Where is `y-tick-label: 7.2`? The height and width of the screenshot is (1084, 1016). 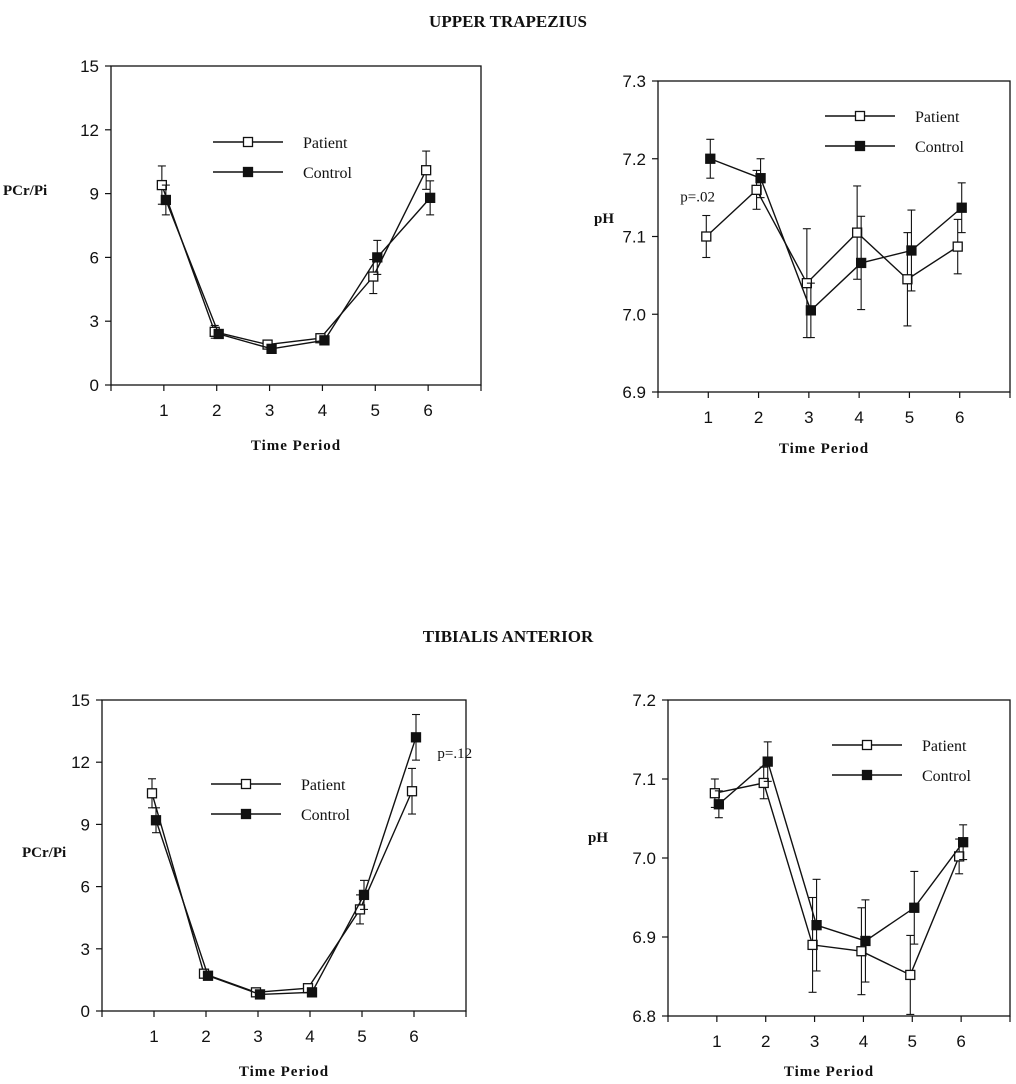
y-tick-label: 7.2 is located at coordinates (634, 159).